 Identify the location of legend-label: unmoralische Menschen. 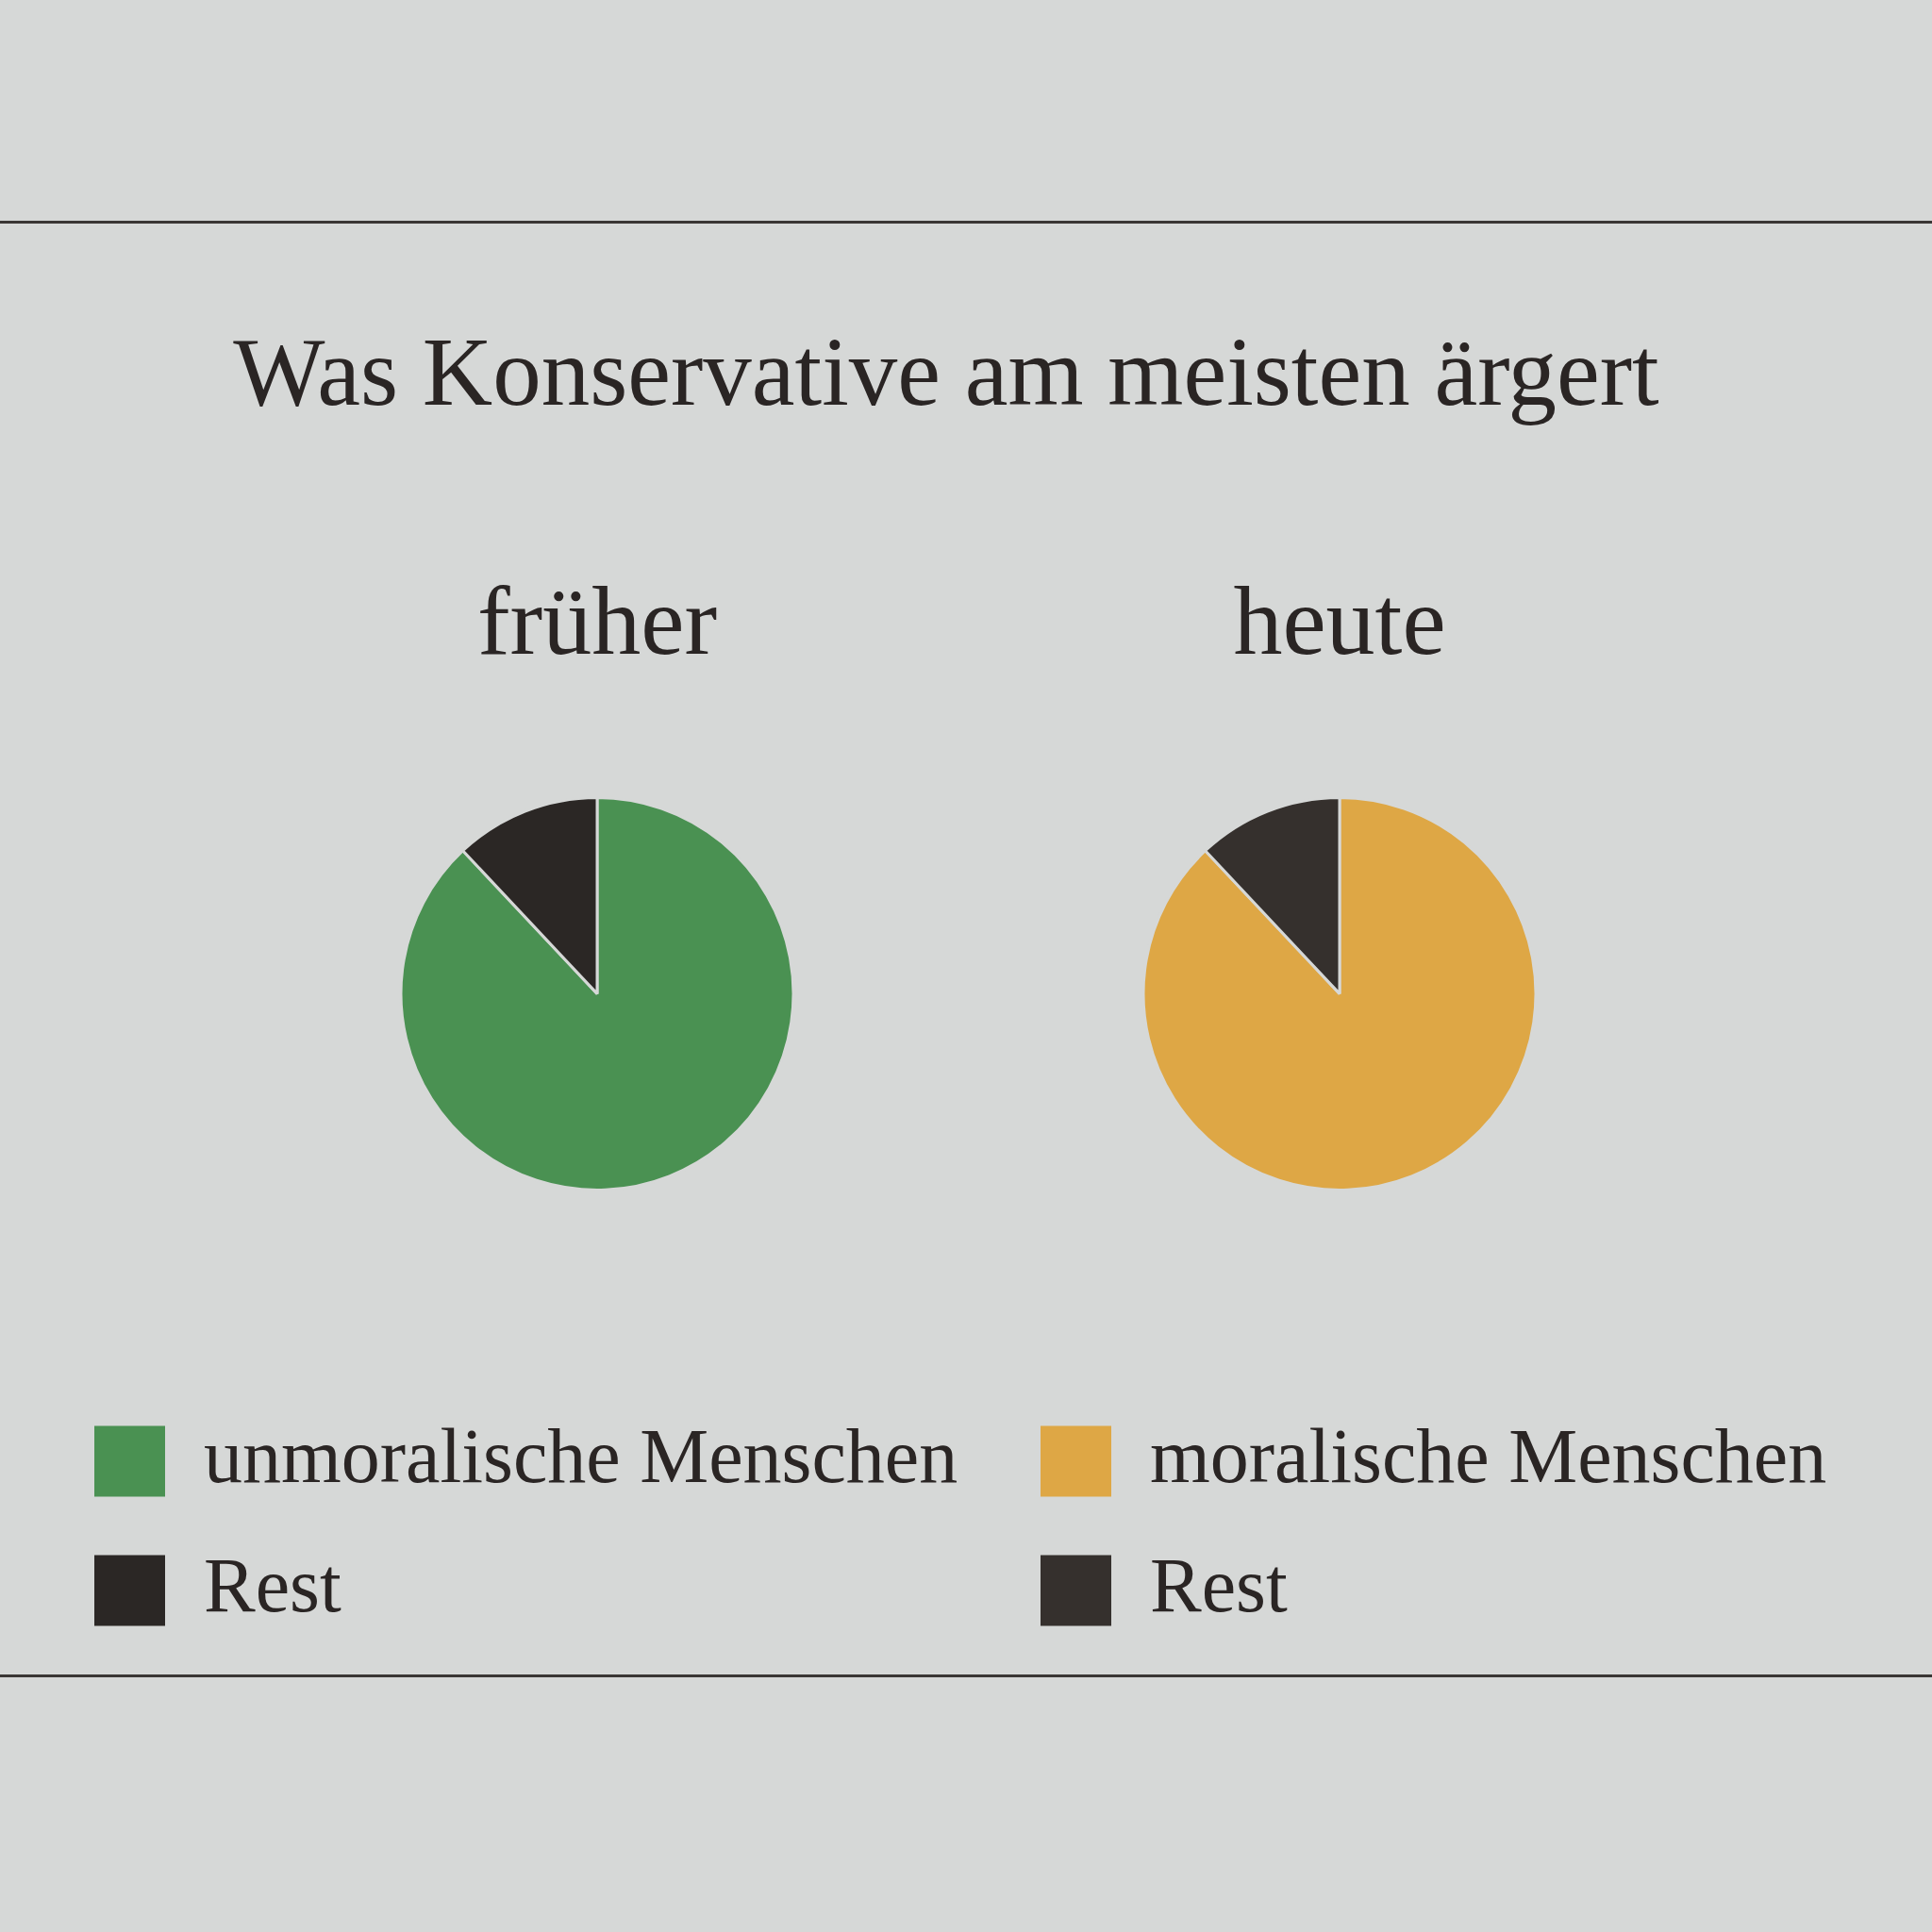
(581, 1456).